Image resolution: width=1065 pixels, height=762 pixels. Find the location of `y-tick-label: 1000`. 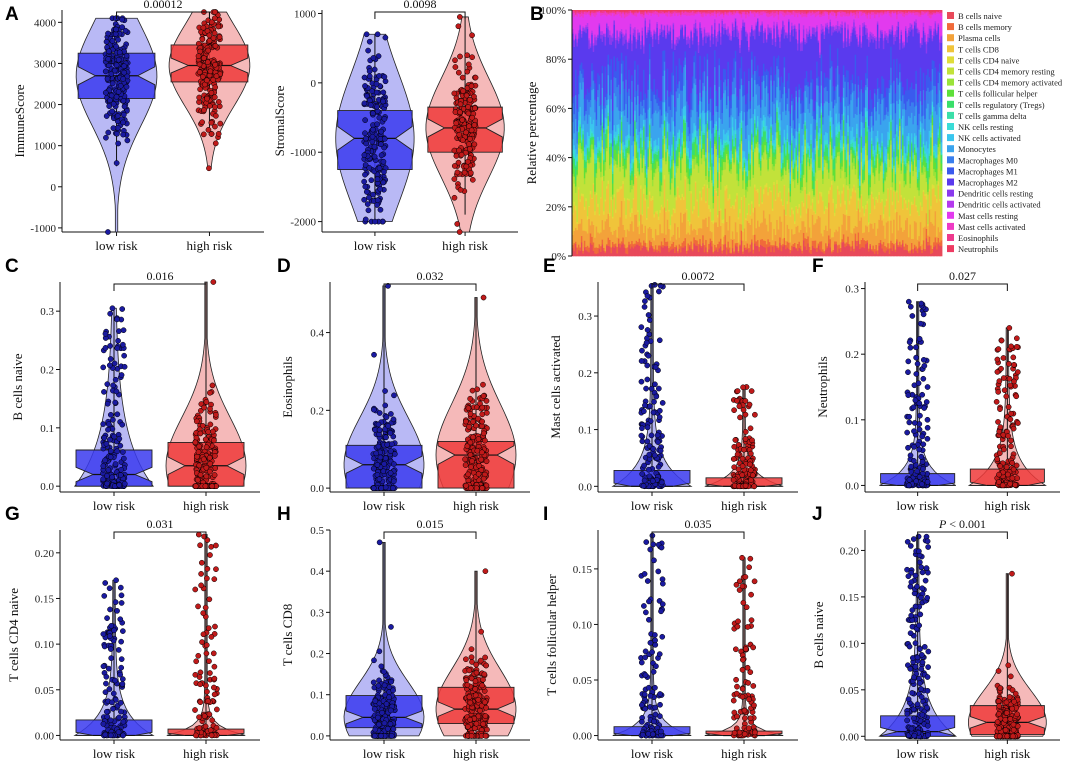

y-tick-label: 1000 is located at coordinates (45, 147).